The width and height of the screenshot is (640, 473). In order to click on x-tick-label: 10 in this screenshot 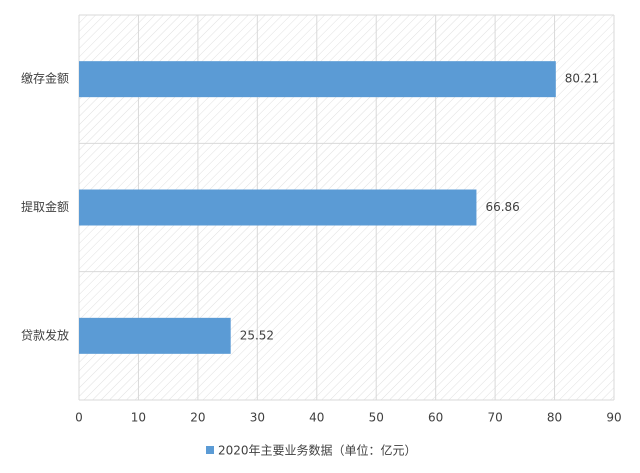, I will do `click(138, 418)`.